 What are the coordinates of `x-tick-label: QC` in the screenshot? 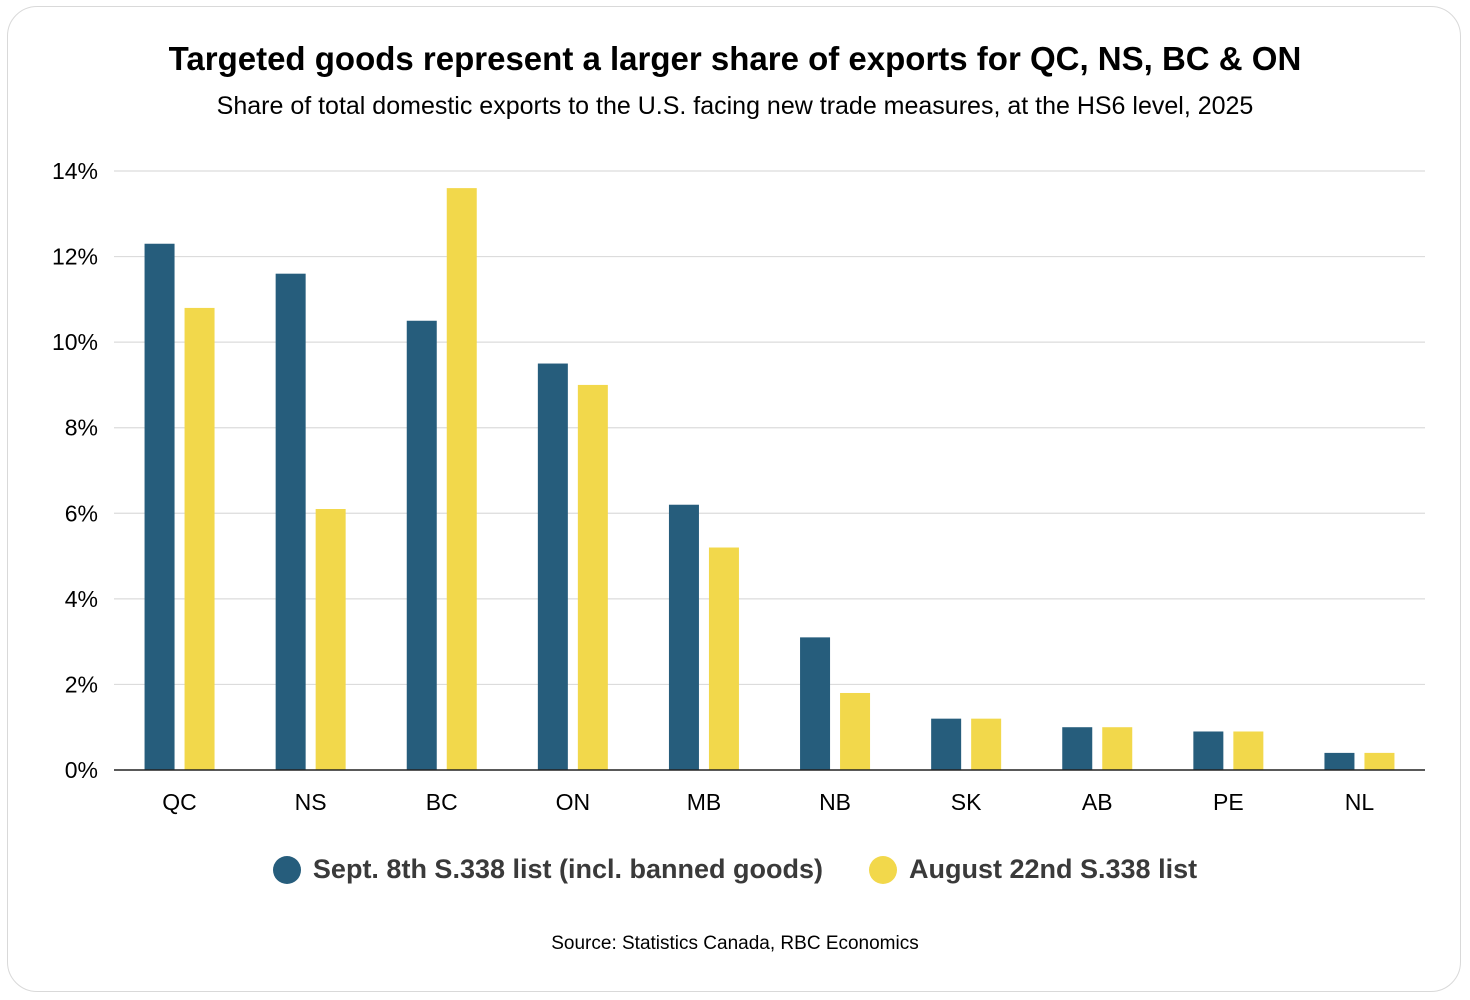 It's located at (179, 802).